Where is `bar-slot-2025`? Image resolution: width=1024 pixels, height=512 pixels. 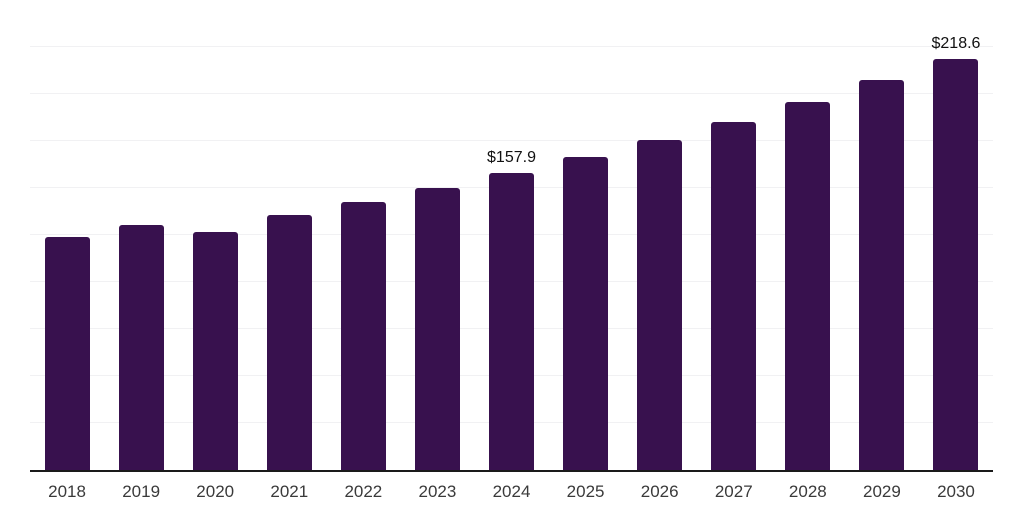 bar-slot-2025 is located at coordinates (586, 235).